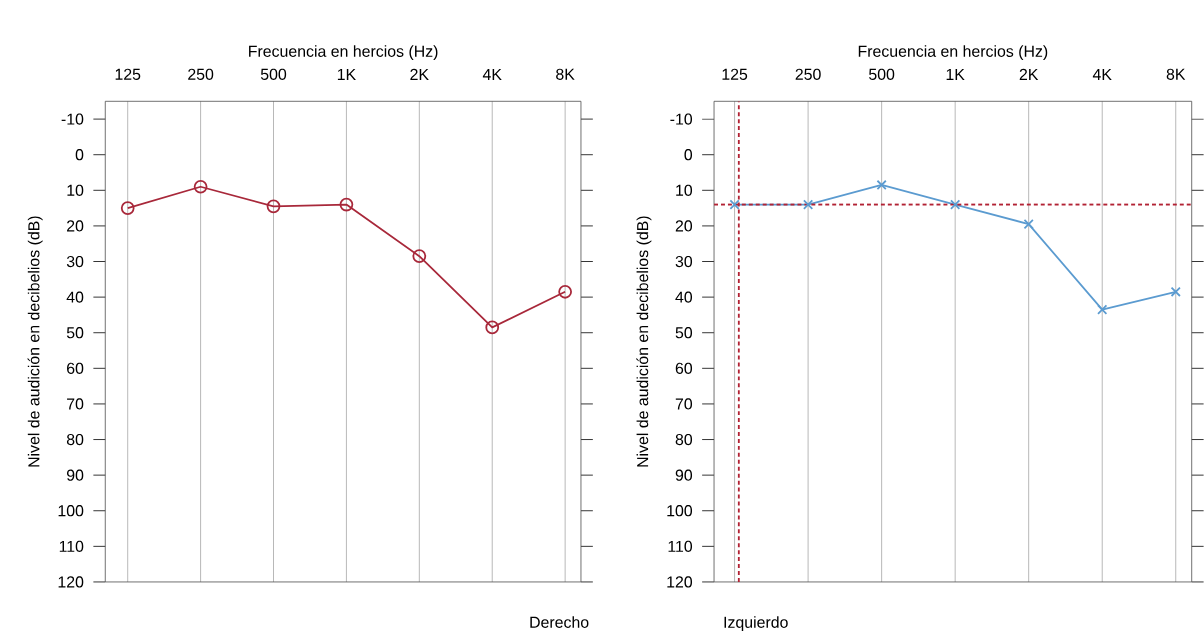 The height and width of the screenshot is (637, 1204). What do you see at coordinates (559, 622) in the screenshot?
I see `text: Derecho` at bounding box center [559, 622].